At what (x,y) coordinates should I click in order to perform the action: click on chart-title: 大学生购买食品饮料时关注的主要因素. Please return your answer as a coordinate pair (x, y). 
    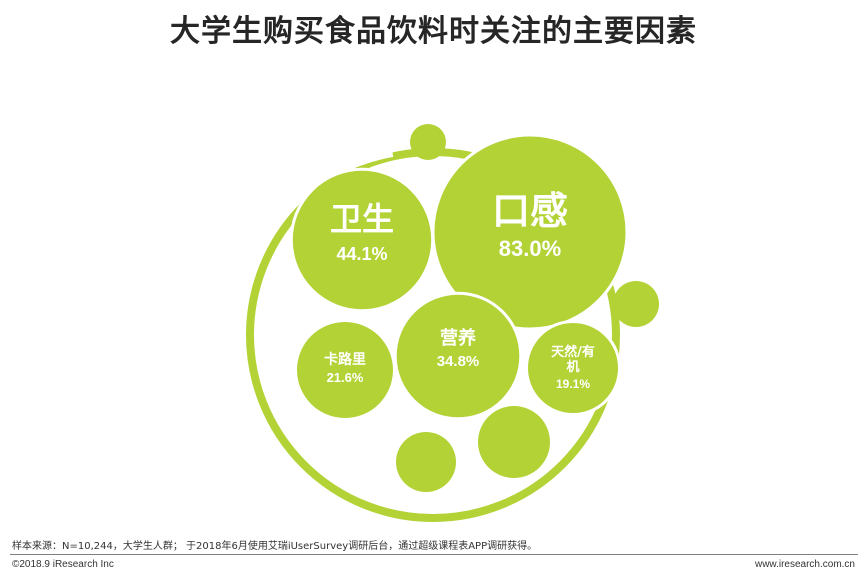
    Looking at the image, I should click on (433, 31).